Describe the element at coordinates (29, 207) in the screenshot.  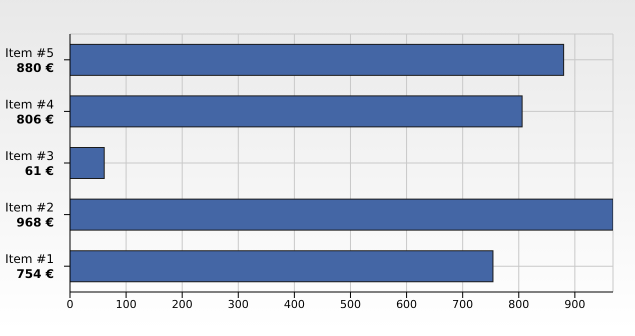
I see `y-tick-label: Item #2` at that location.